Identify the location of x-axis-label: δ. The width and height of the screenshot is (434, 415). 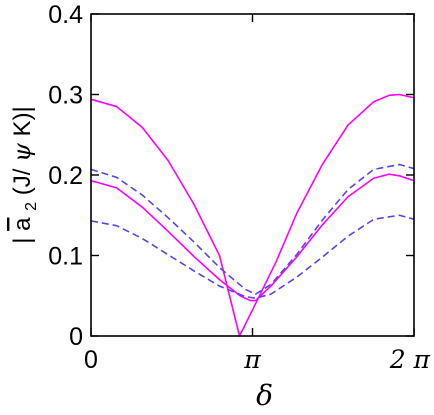
(264, 395).